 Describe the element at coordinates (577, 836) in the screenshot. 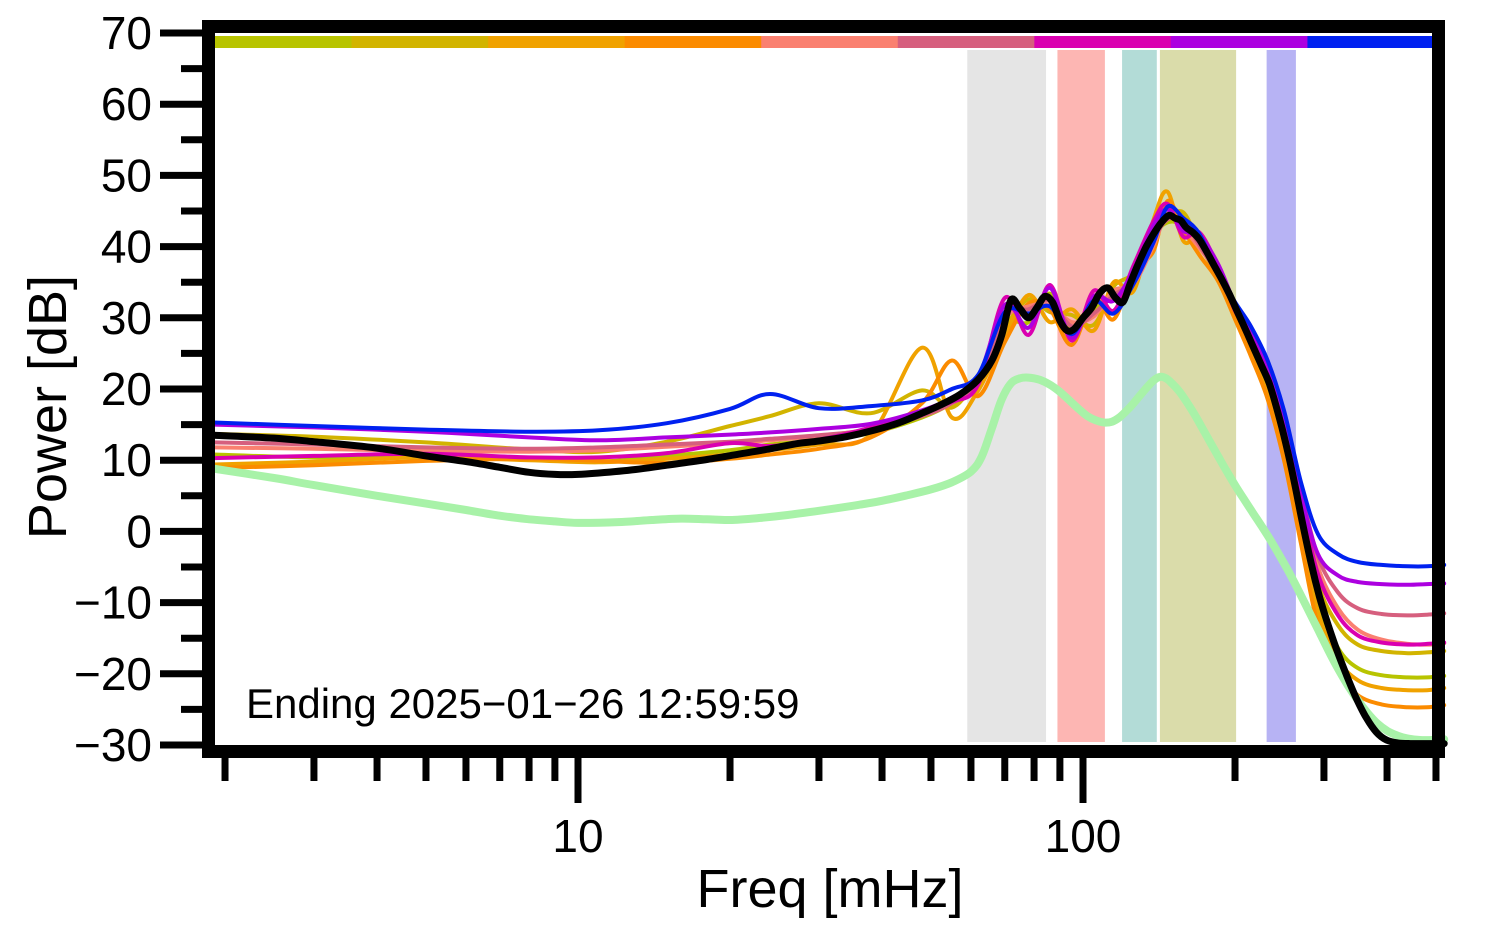

I see `x-tick-label: 10` at that location.